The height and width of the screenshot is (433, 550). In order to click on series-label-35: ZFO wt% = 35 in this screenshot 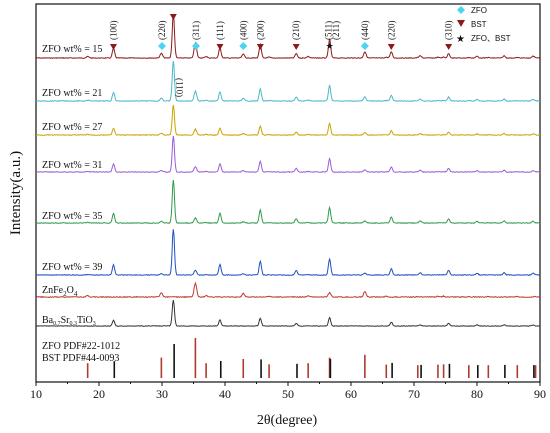, I will do `click(72, 216)`.